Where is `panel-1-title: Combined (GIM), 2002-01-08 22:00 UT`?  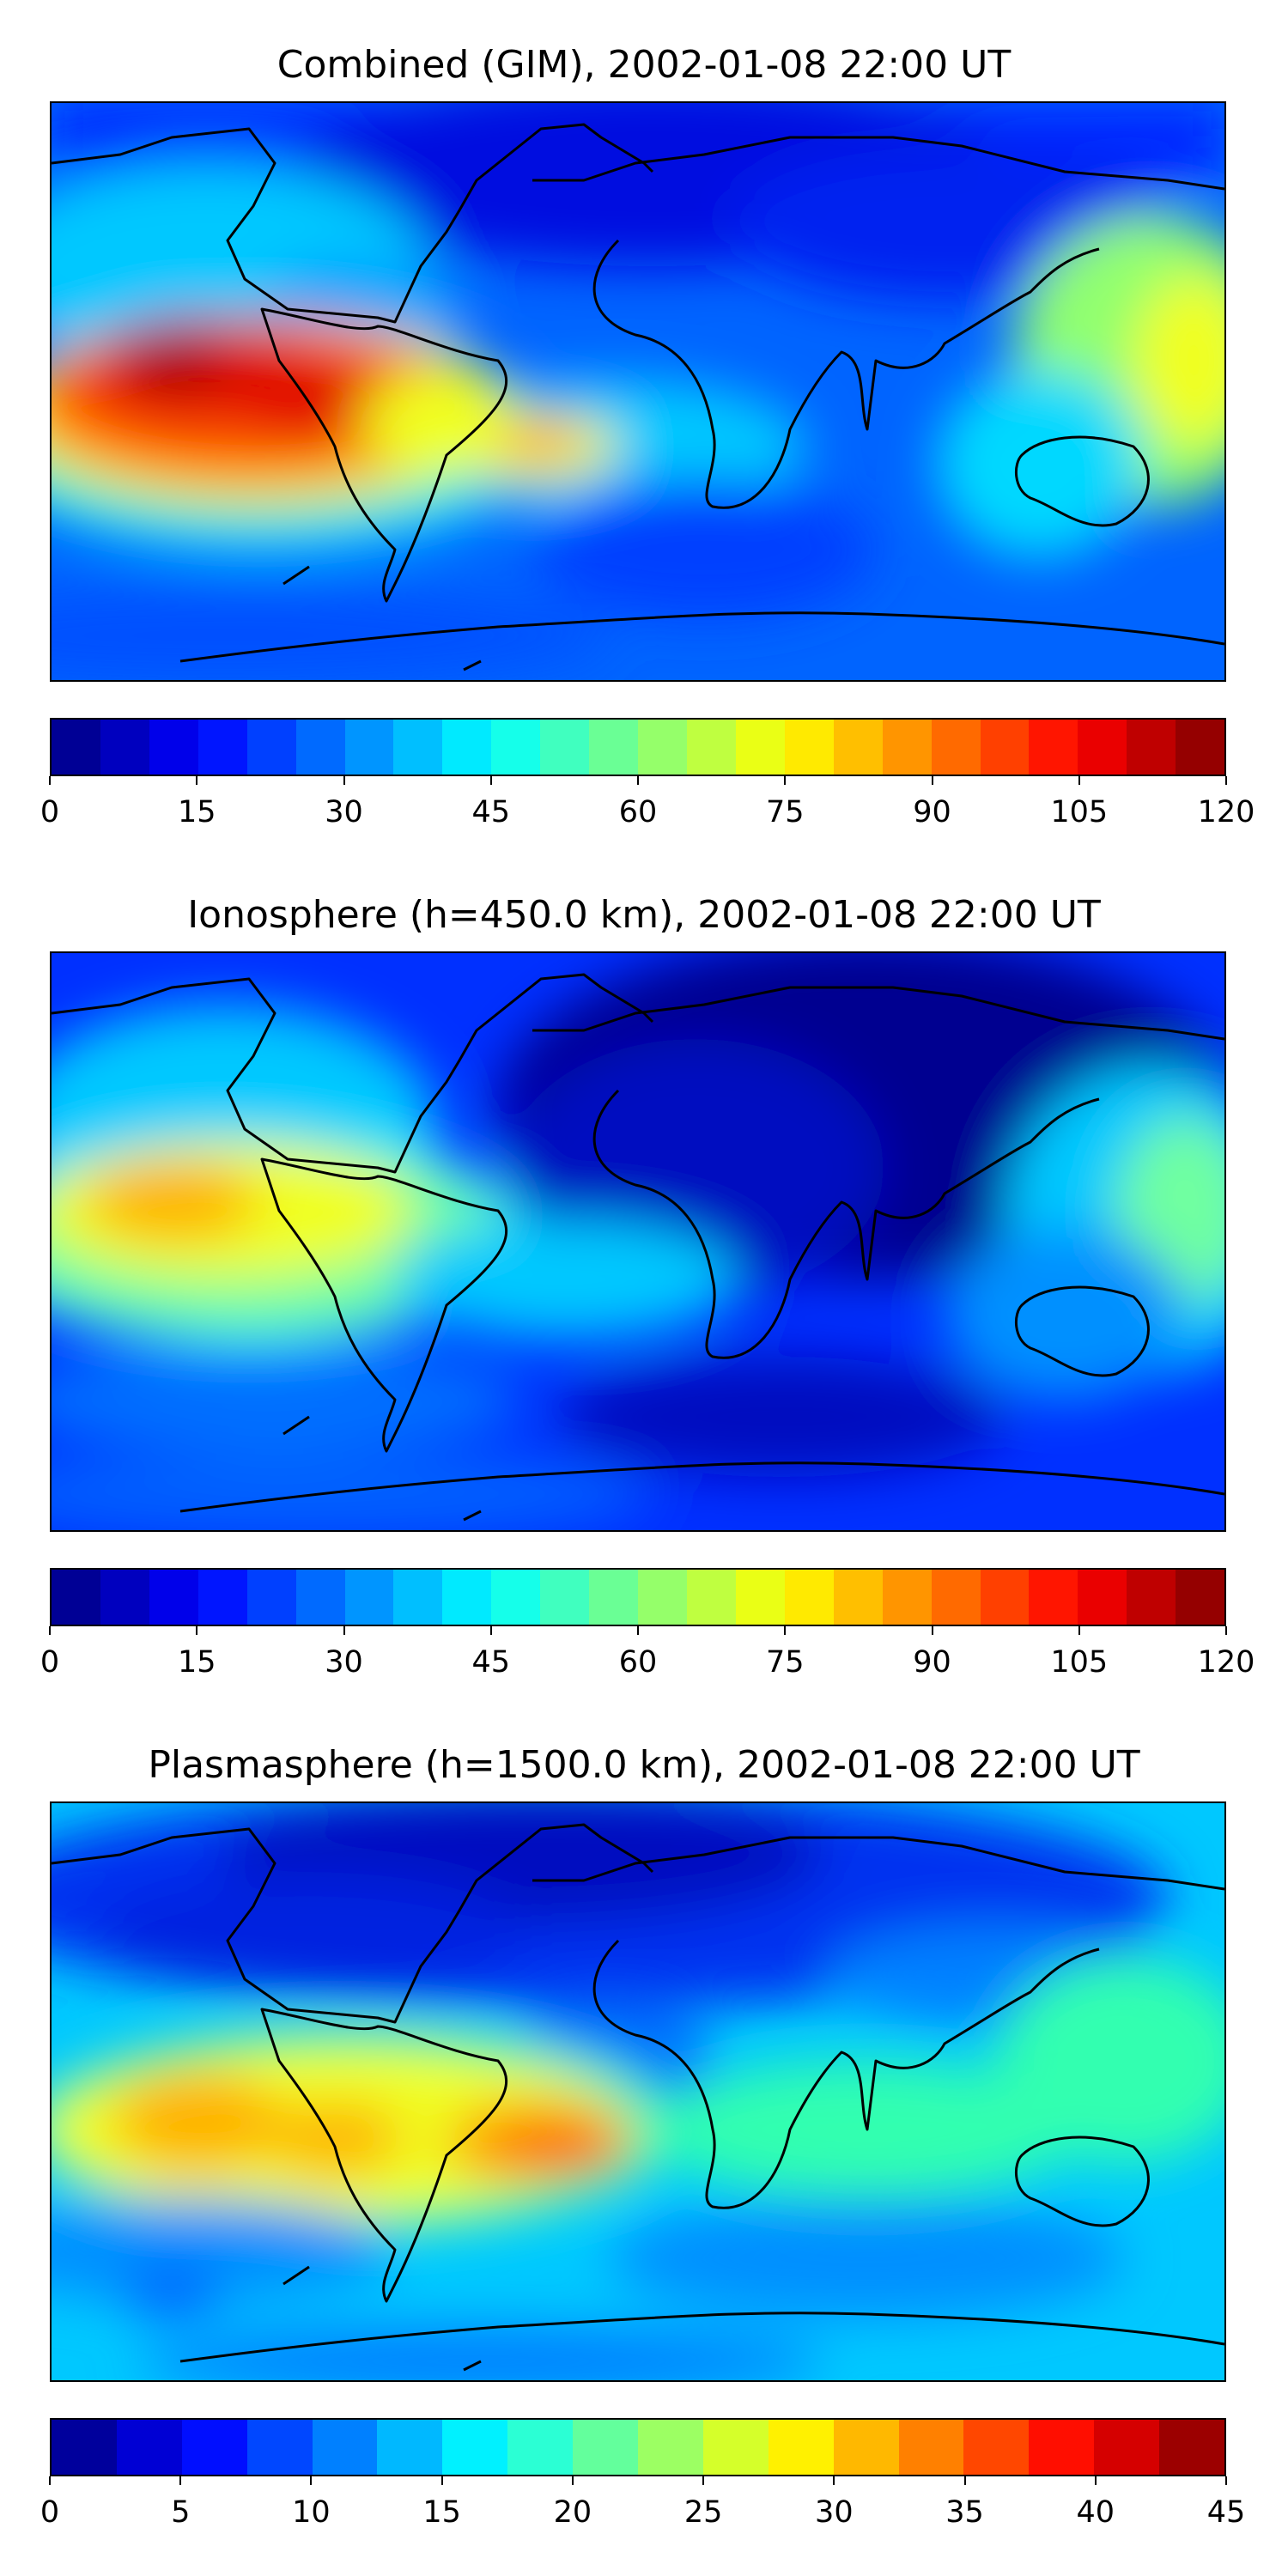 panel-1-title: Combined (GIM), 2002-01-08 22:00 UT is located at coordinates (644, 65).